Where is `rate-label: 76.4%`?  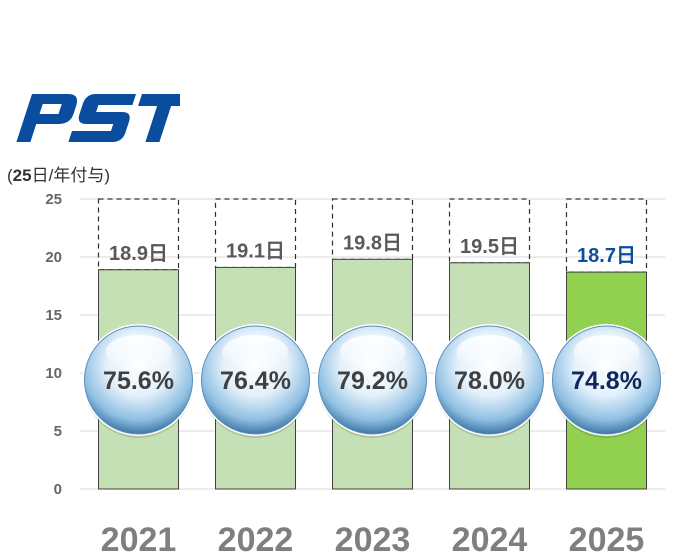 rate-label: 76.4% is located at coordinates (255, 381).